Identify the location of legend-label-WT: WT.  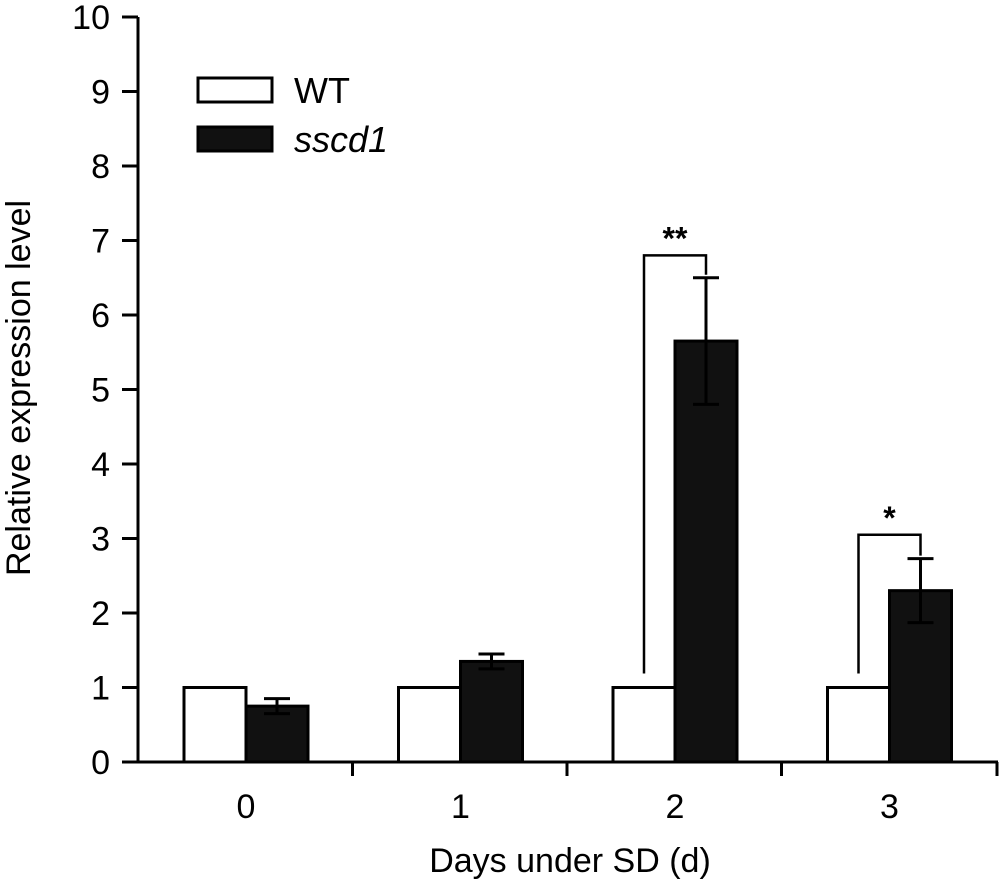
(322, 90).